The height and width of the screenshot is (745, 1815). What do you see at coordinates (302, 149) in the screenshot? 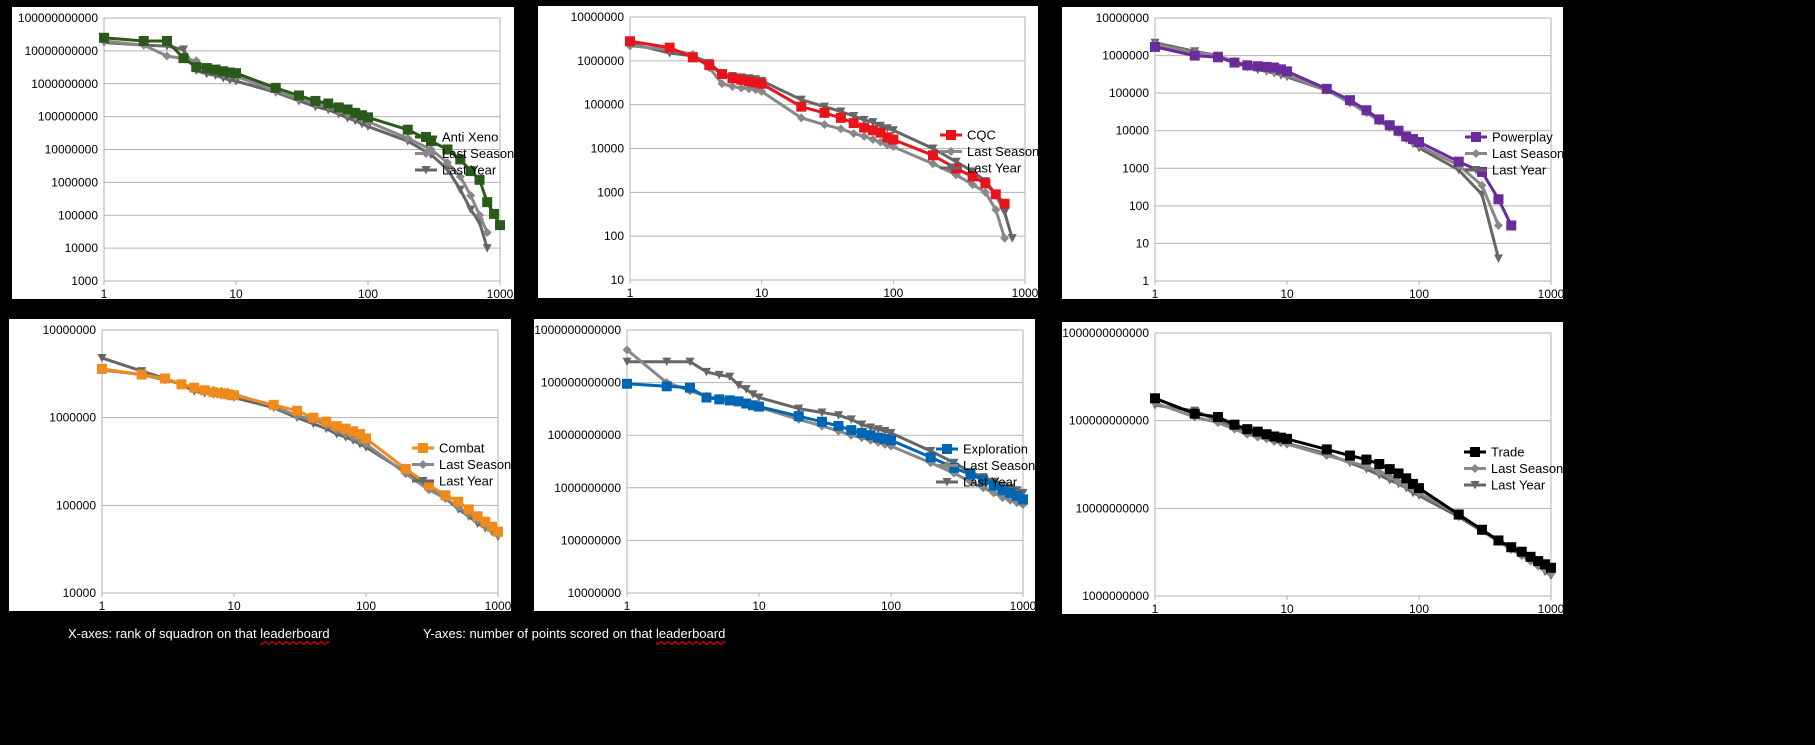
I see `grid` at bounding box center [302, 149].